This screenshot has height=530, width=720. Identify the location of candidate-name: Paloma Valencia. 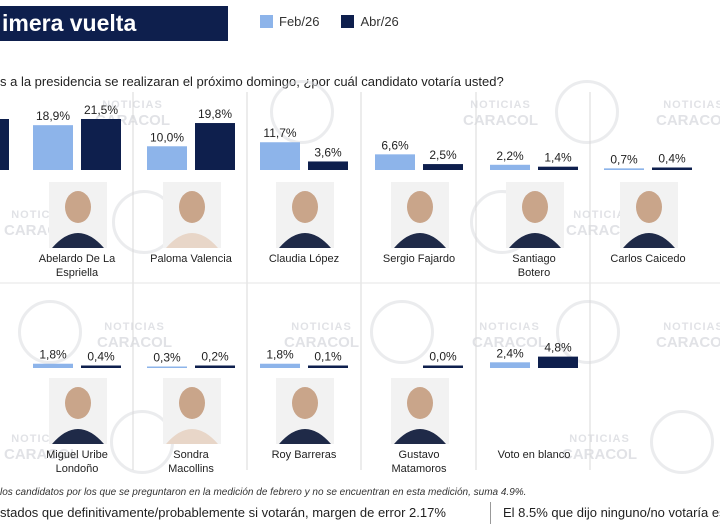
(191, 259).